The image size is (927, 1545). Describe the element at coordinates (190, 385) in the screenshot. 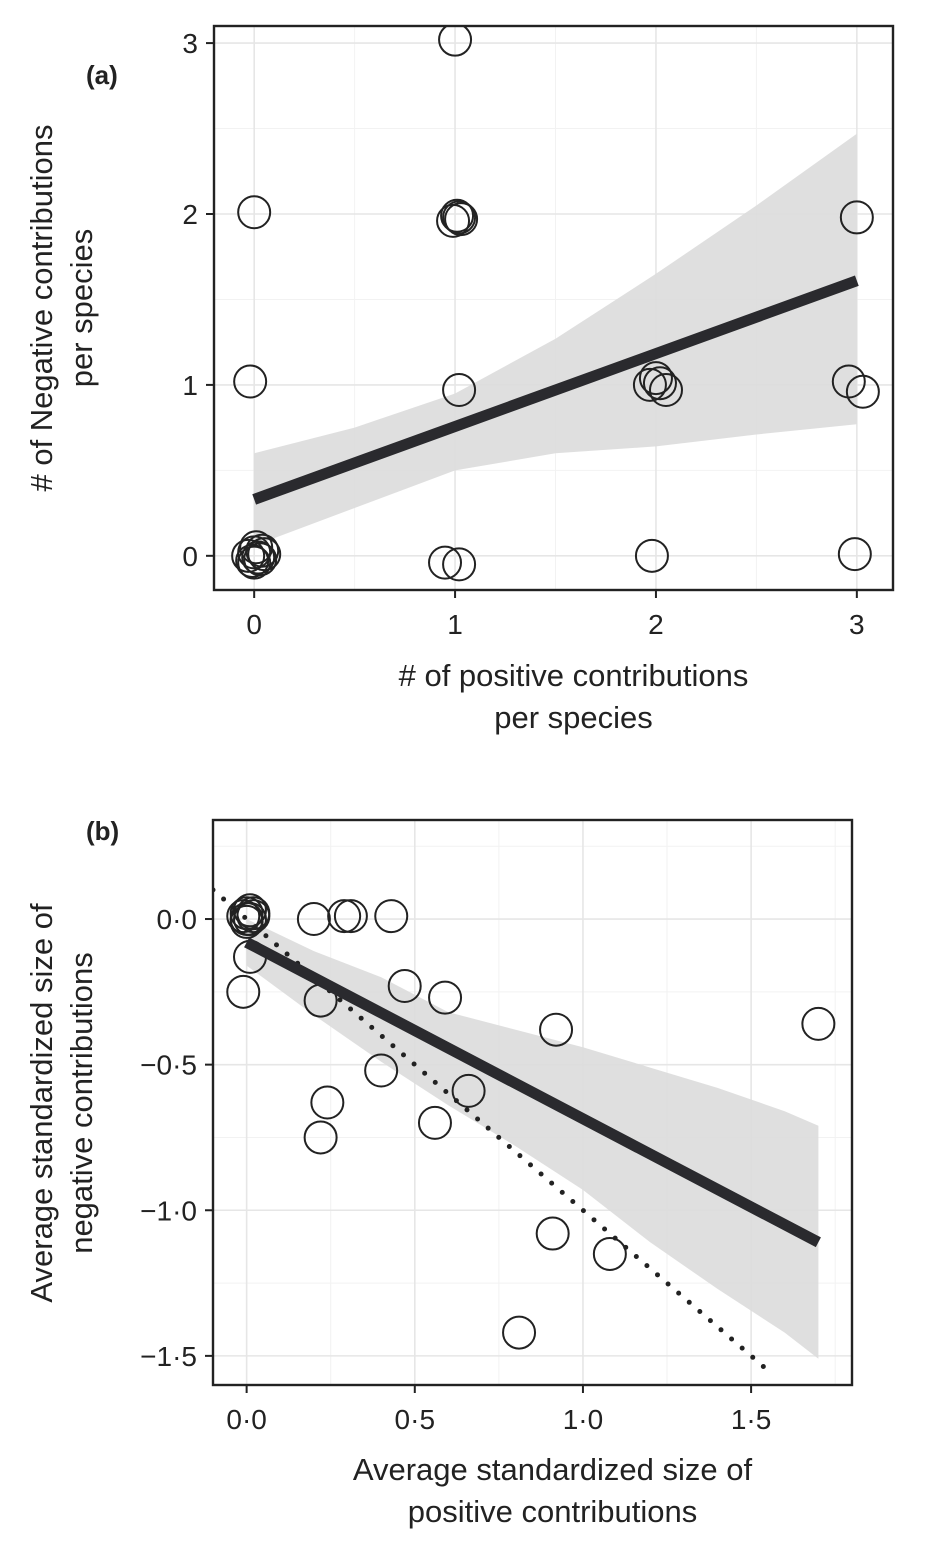

I see `y-tick-label: 1` at that location.